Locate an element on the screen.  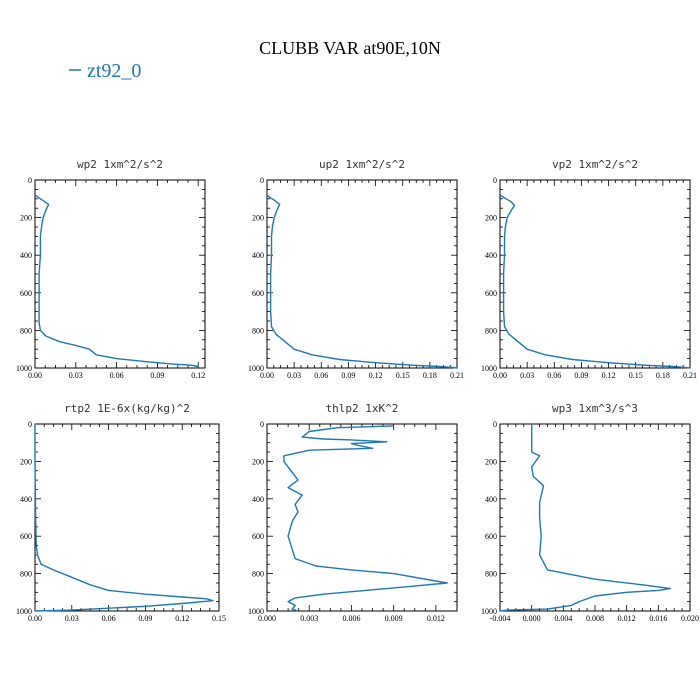
x-tick-label: 0.003 is located at coordinates (309, 618).